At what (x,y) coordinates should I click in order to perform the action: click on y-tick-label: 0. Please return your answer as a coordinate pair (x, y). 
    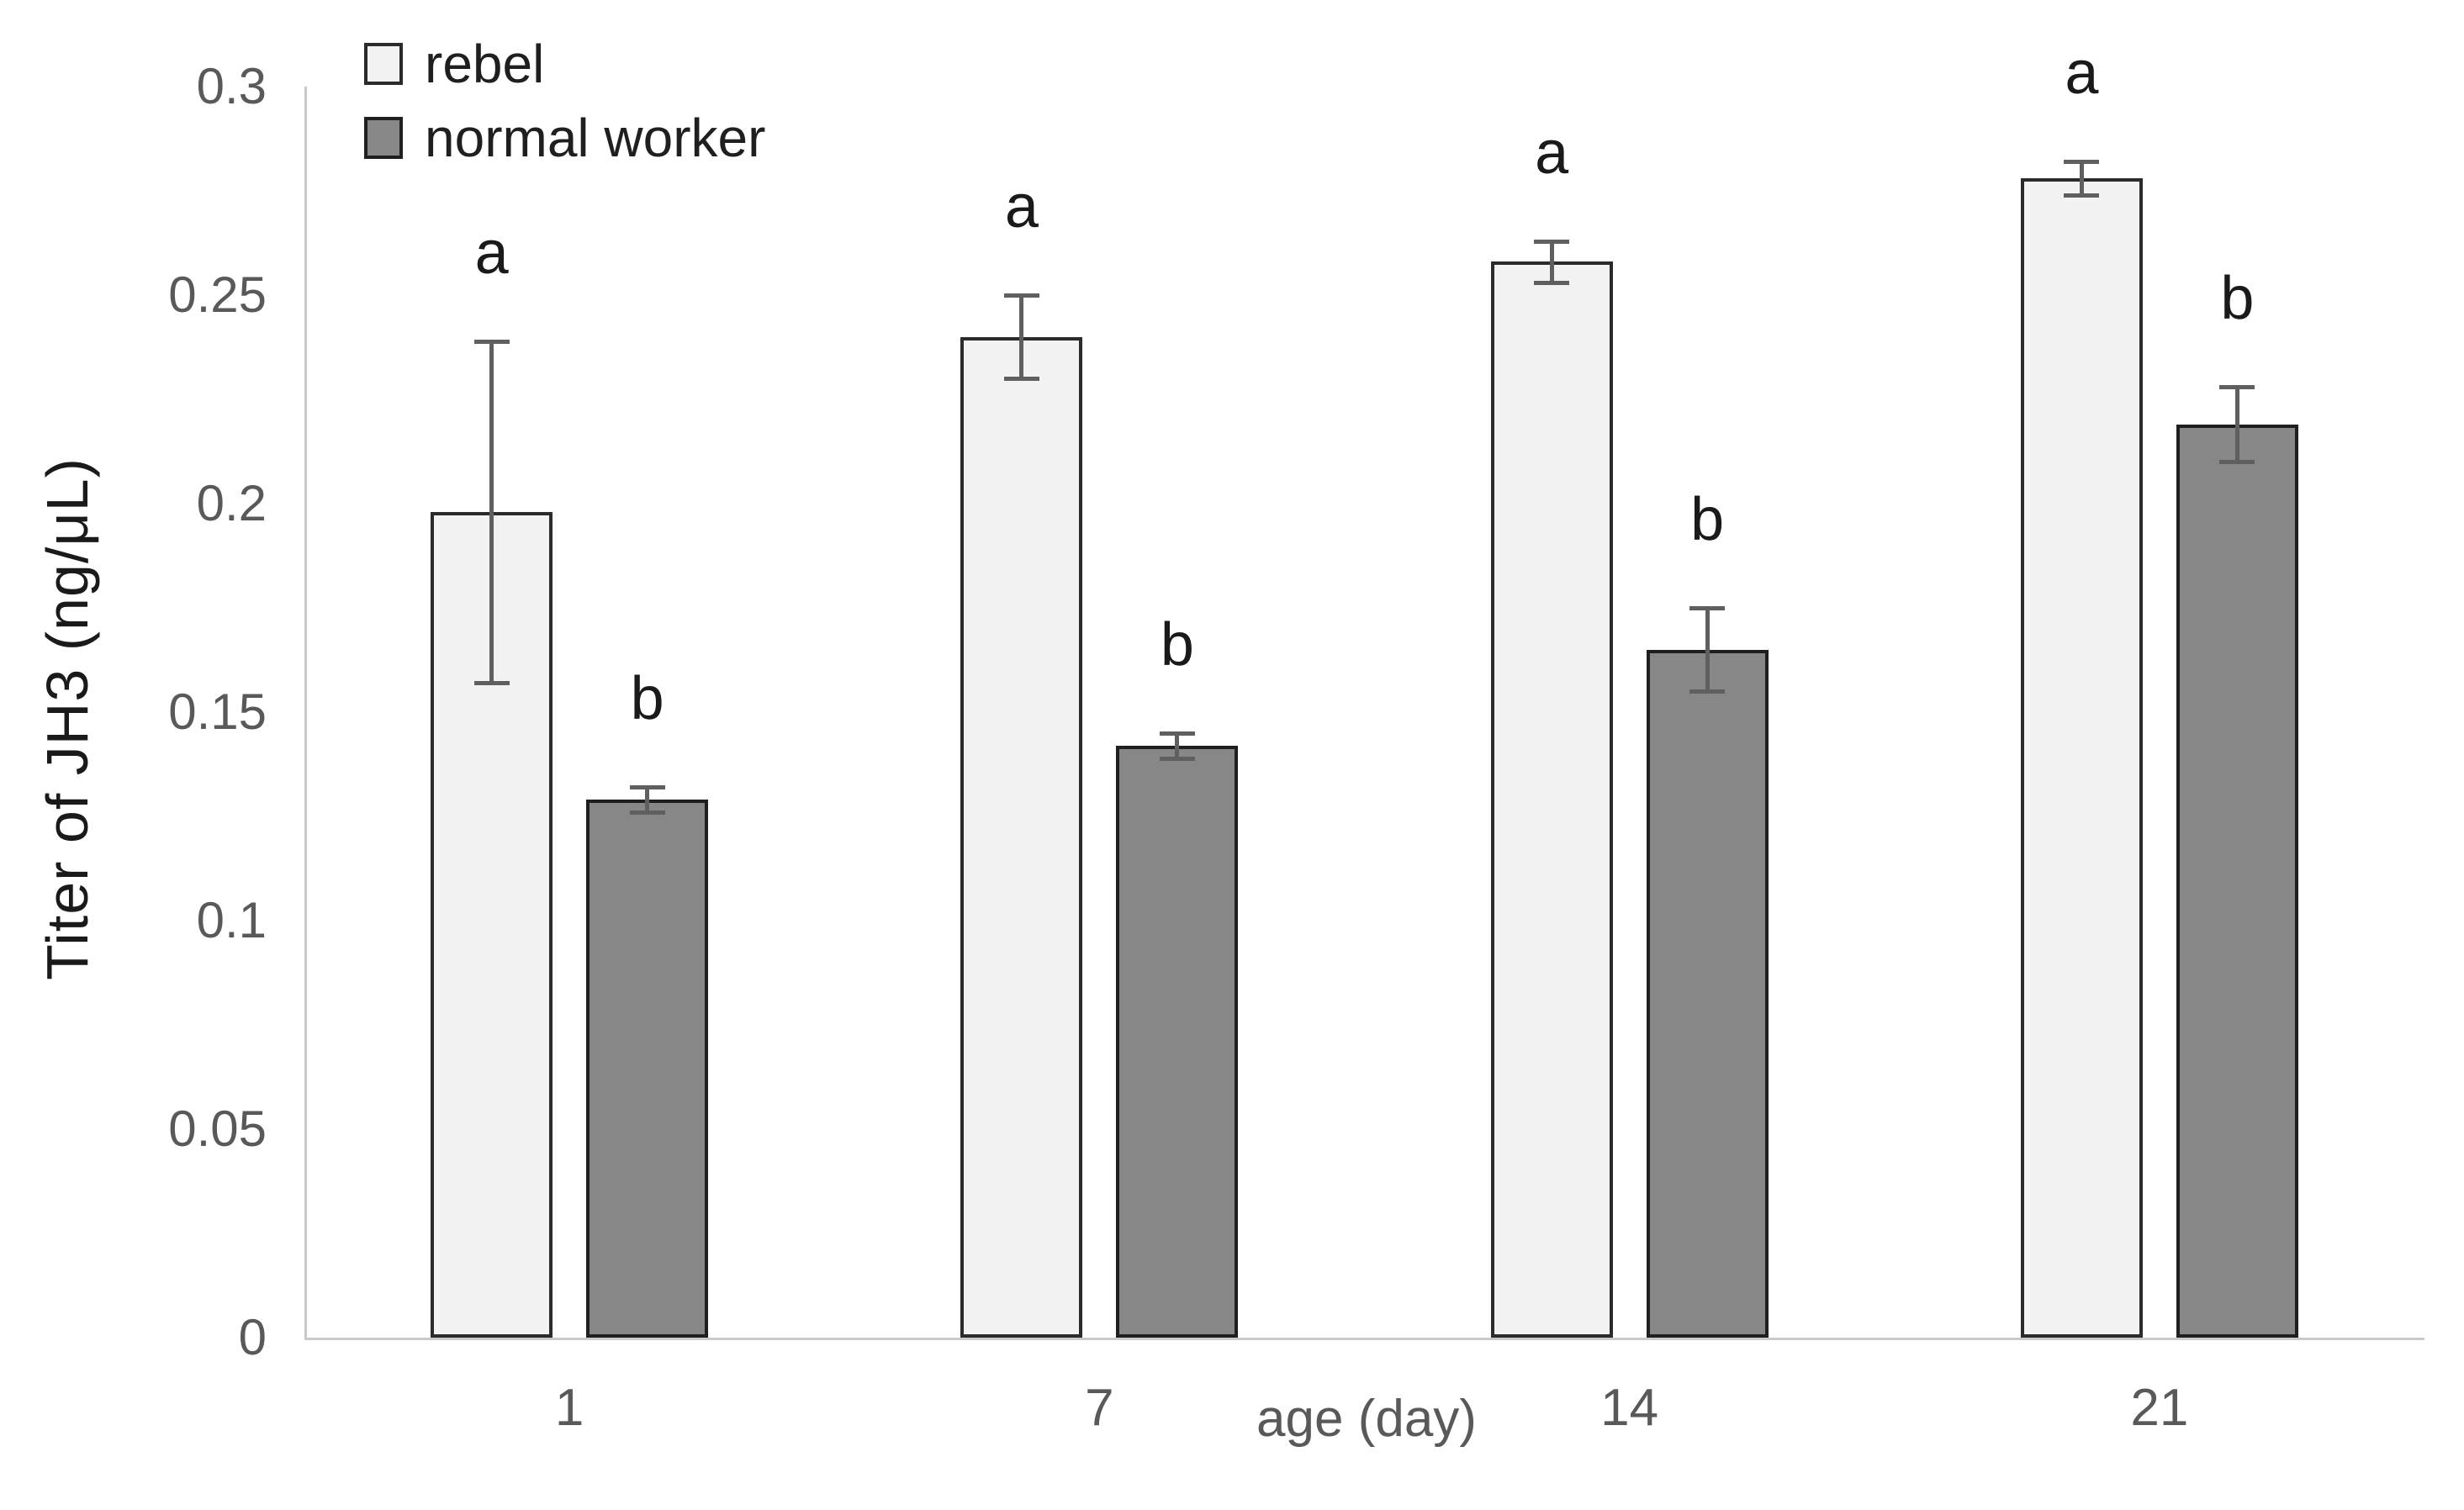
    Looking at the image, I should click on (252, 1337).